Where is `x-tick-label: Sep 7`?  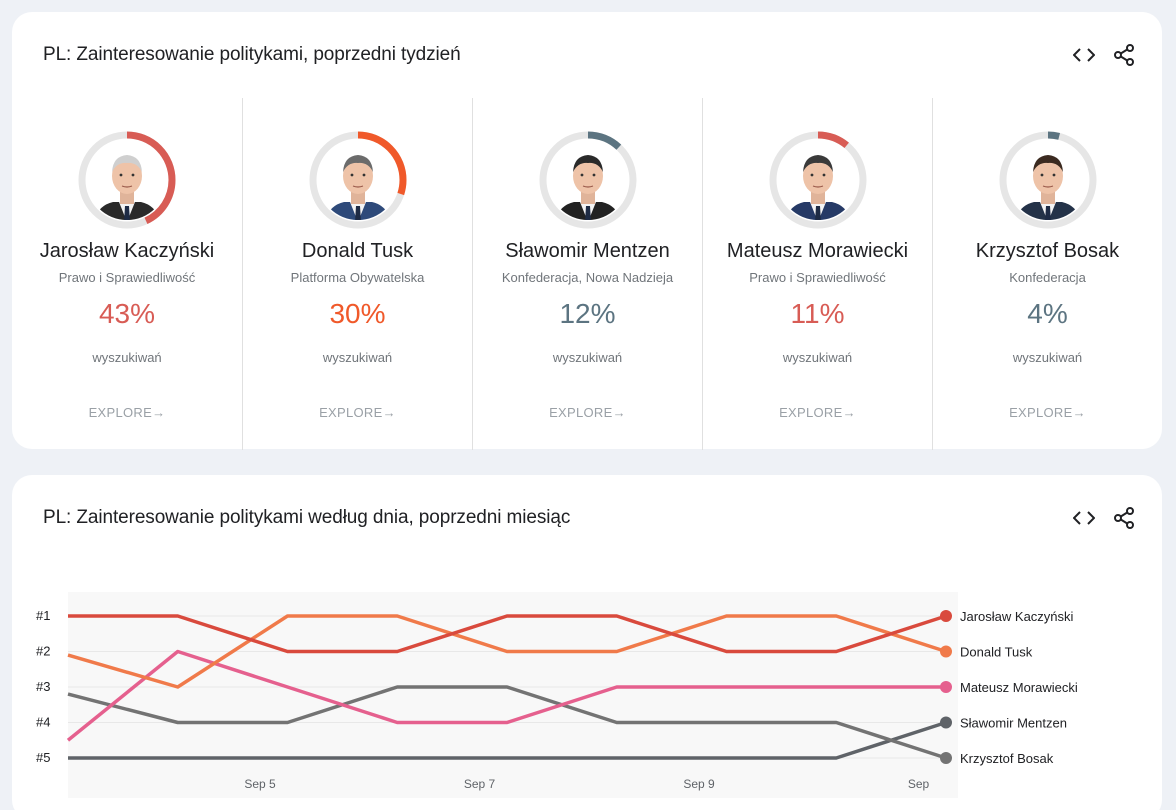 x-tick-label: Sep 7 is located at coordinates (480, 784).